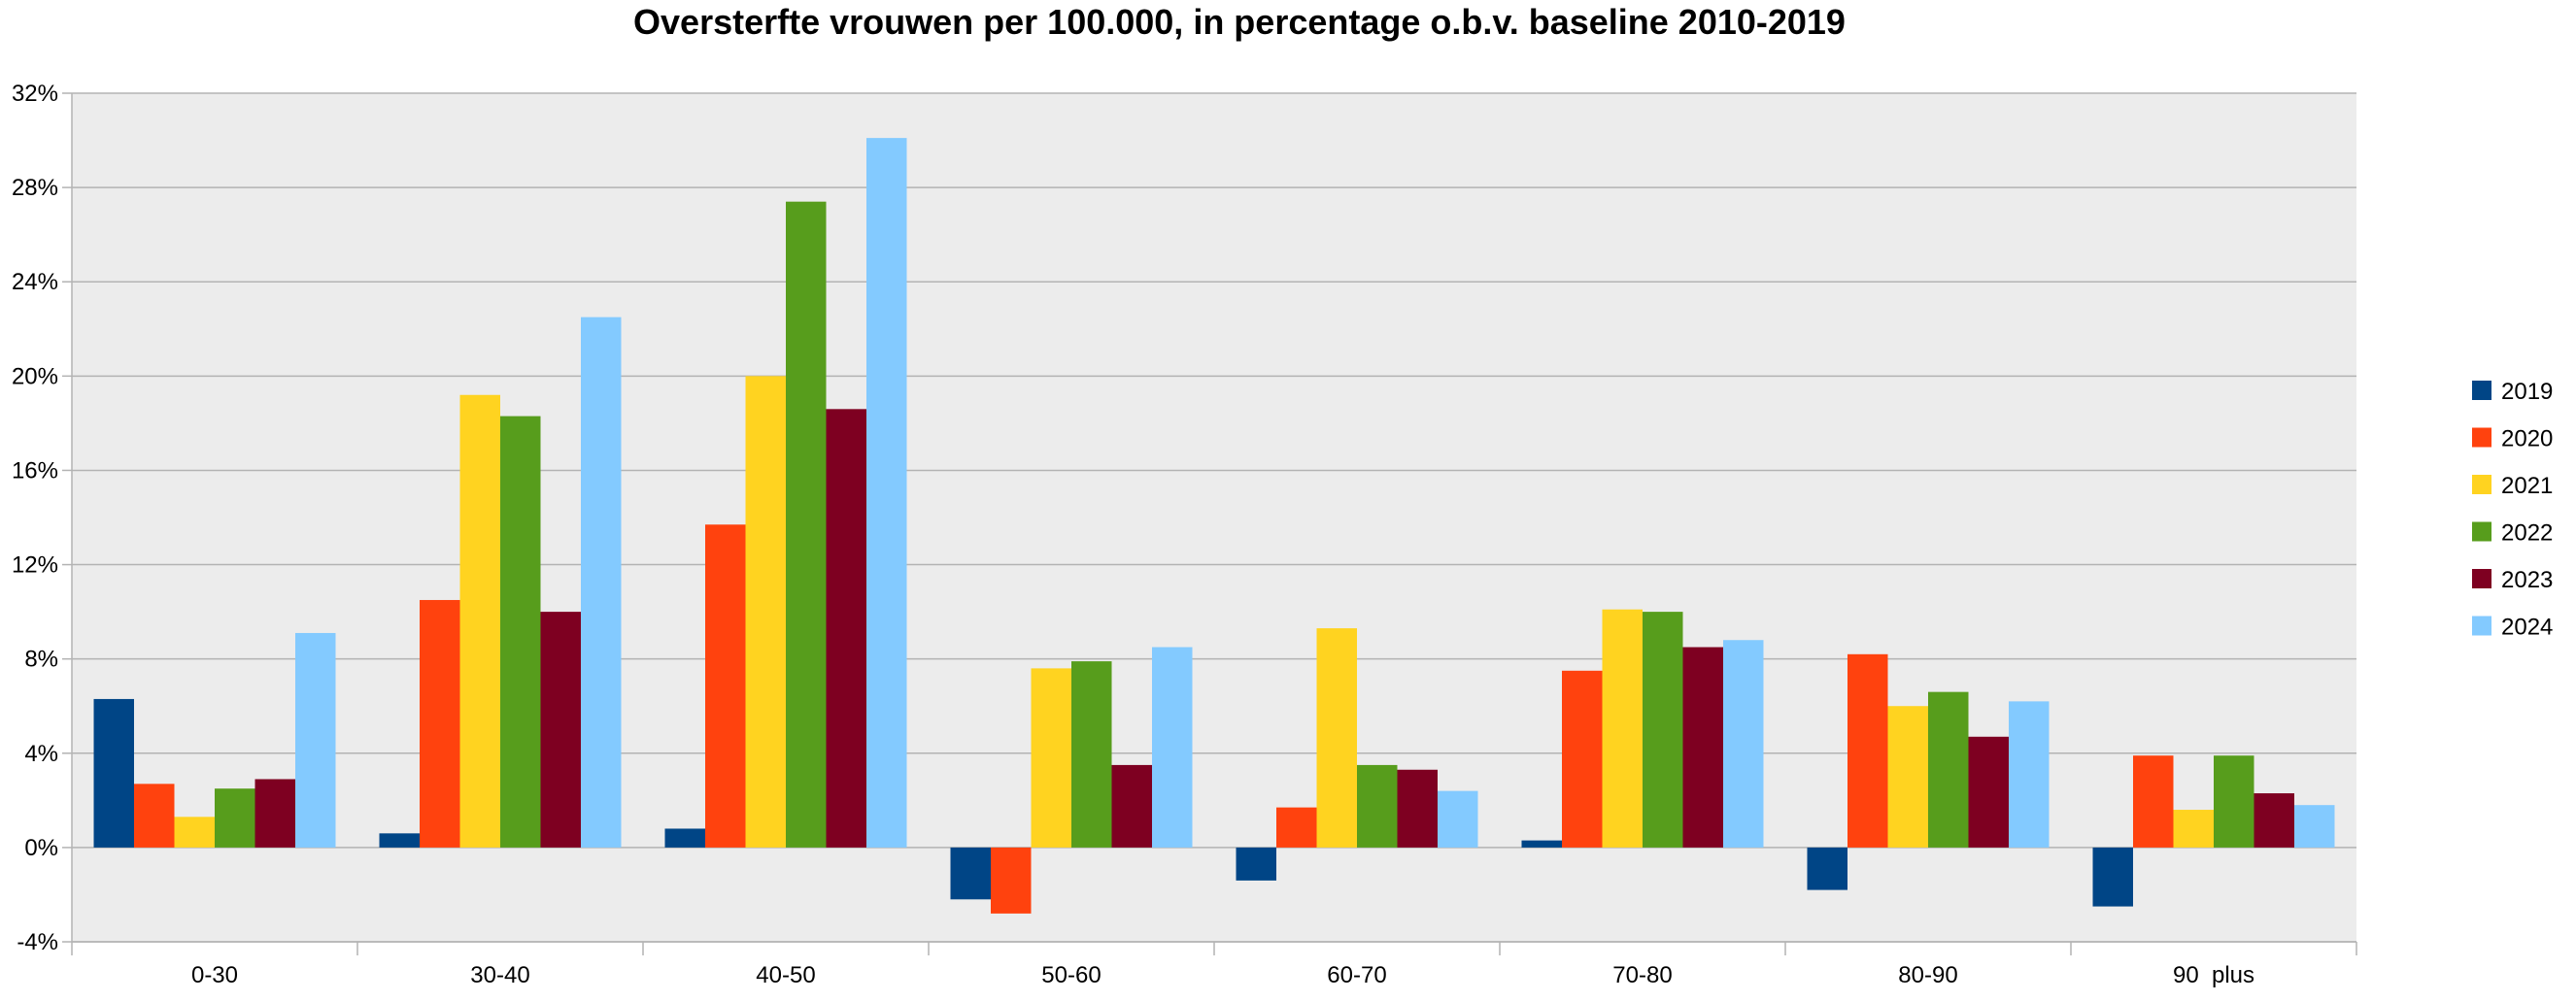  I want to click on y-tick-label: -4%, so click(37, 942).